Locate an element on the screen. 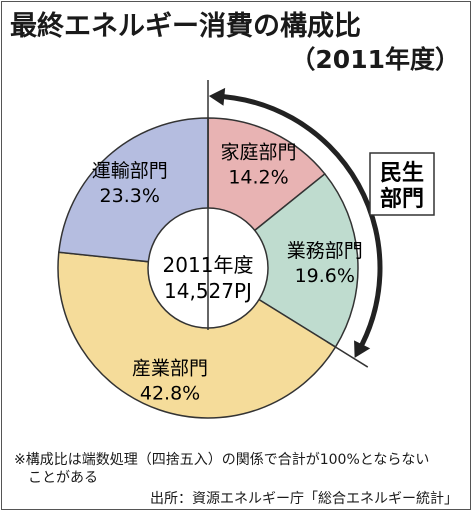 The height and width of the screenshot is (513, 474). slice-name-label-household: 家庭部門 is located at coordinates (259, 152).